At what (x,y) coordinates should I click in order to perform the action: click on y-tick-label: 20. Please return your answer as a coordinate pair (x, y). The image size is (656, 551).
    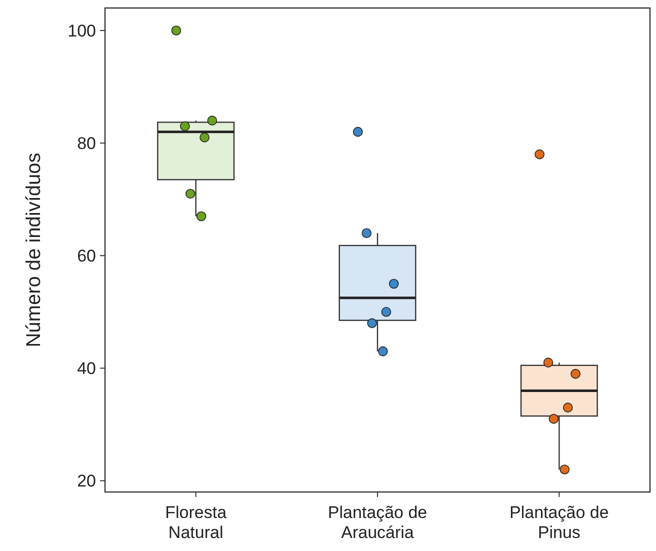
    Looking at the image, I should click on (86, 481).